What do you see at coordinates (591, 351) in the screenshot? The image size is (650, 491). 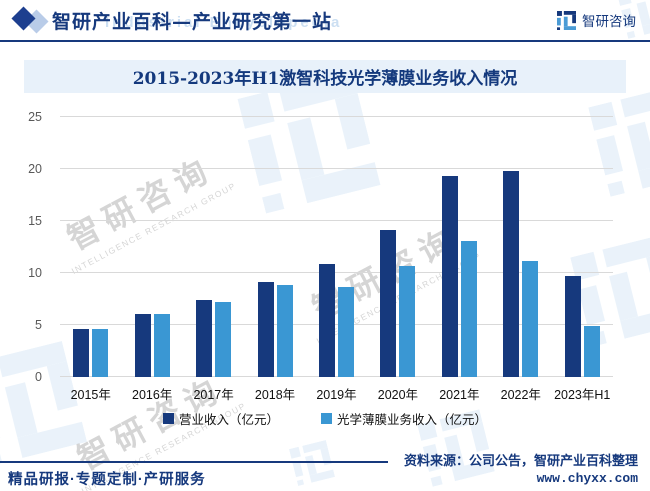 I see `bar-series1-2023年H1` at bounding box center [591, 351].